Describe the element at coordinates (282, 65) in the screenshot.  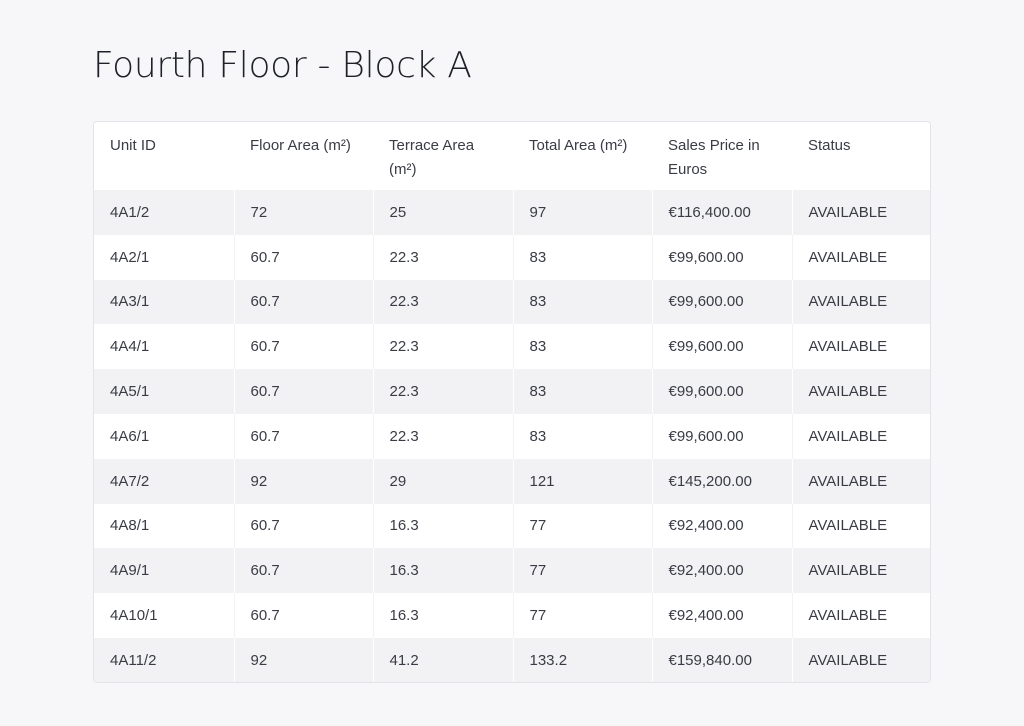
I see `page-title: Fourth Floor - Block A` at that location.